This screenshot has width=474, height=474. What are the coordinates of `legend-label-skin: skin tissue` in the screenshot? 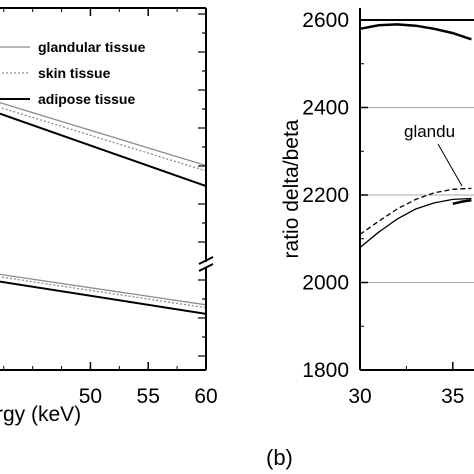 It's located at (74, 73).